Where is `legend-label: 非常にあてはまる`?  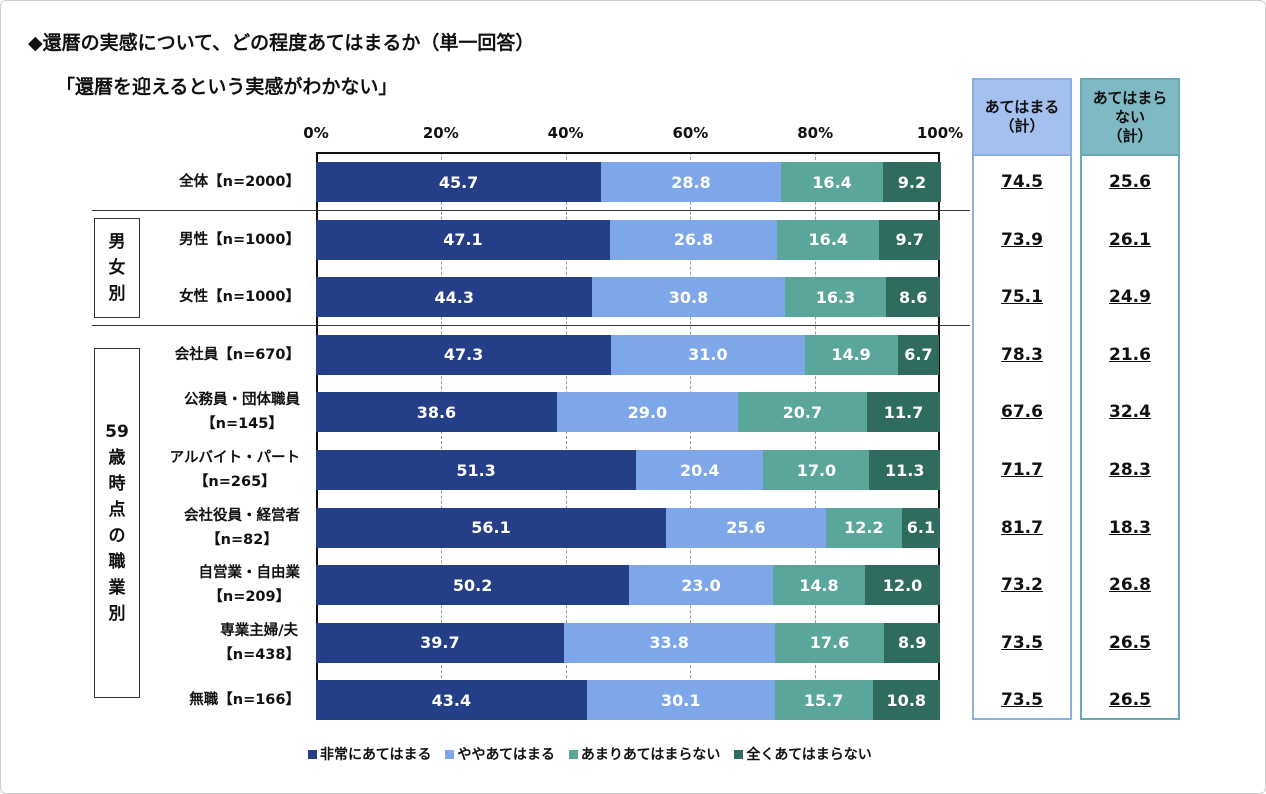
legend-label: 非常にあてはまる is located at coordinates (376, 755).